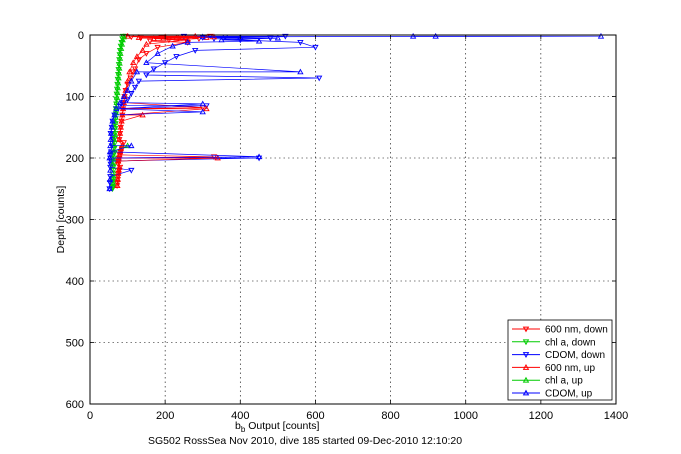  Describe the element at coordinates (569, 394) in the screenshot. I see `legend-label: CDOM, up` at that location.